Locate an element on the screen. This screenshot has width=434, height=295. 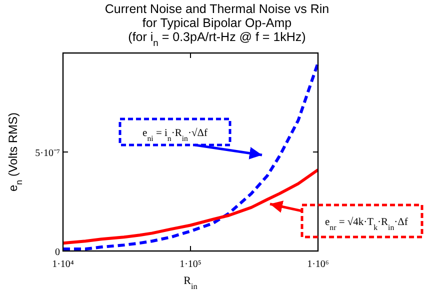
x-tick-label: 1·10⁶ is located at coordinates (318, 264).